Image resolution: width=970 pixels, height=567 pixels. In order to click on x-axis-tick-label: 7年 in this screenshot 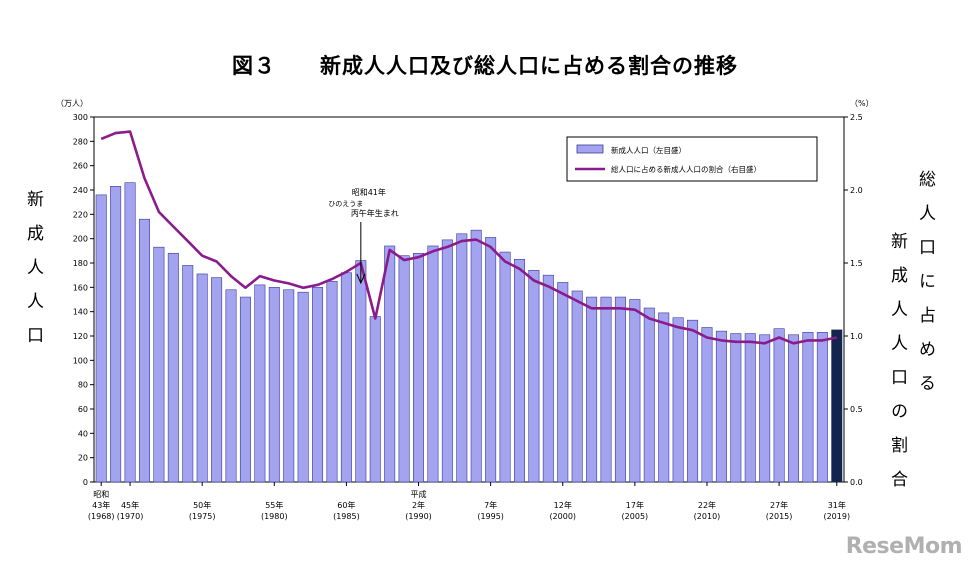, I will do `click(490, 505)`.